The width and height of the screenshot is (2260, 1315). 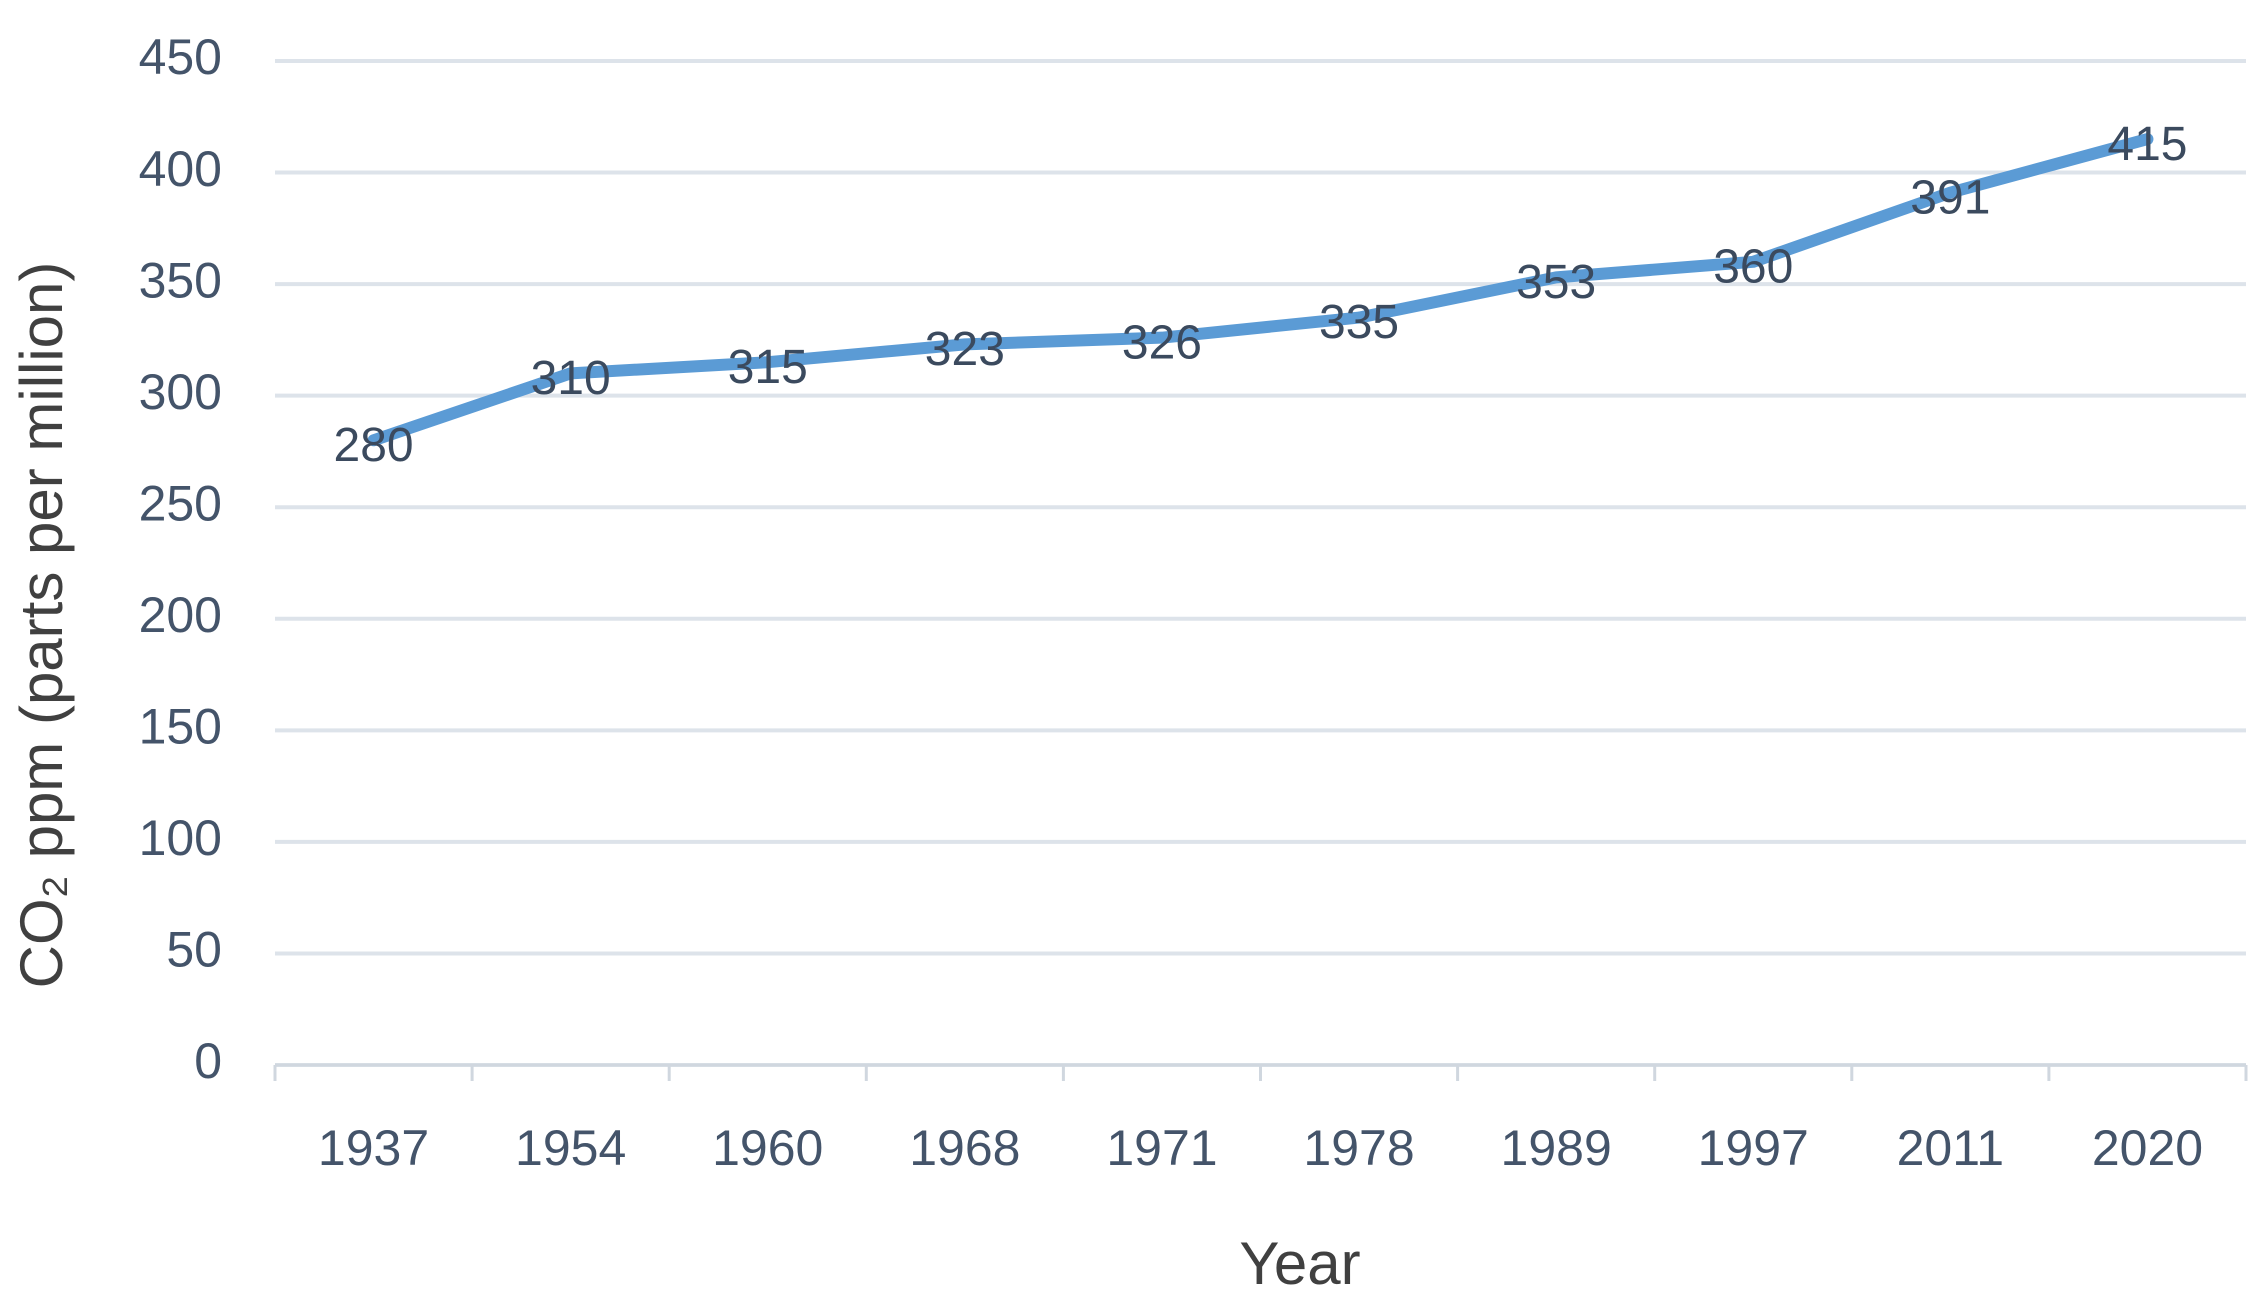 What do you see at coordinates (180, 169) in the screenshot?
I see `y-tick-label: 400` at bounding box center [180, 169].